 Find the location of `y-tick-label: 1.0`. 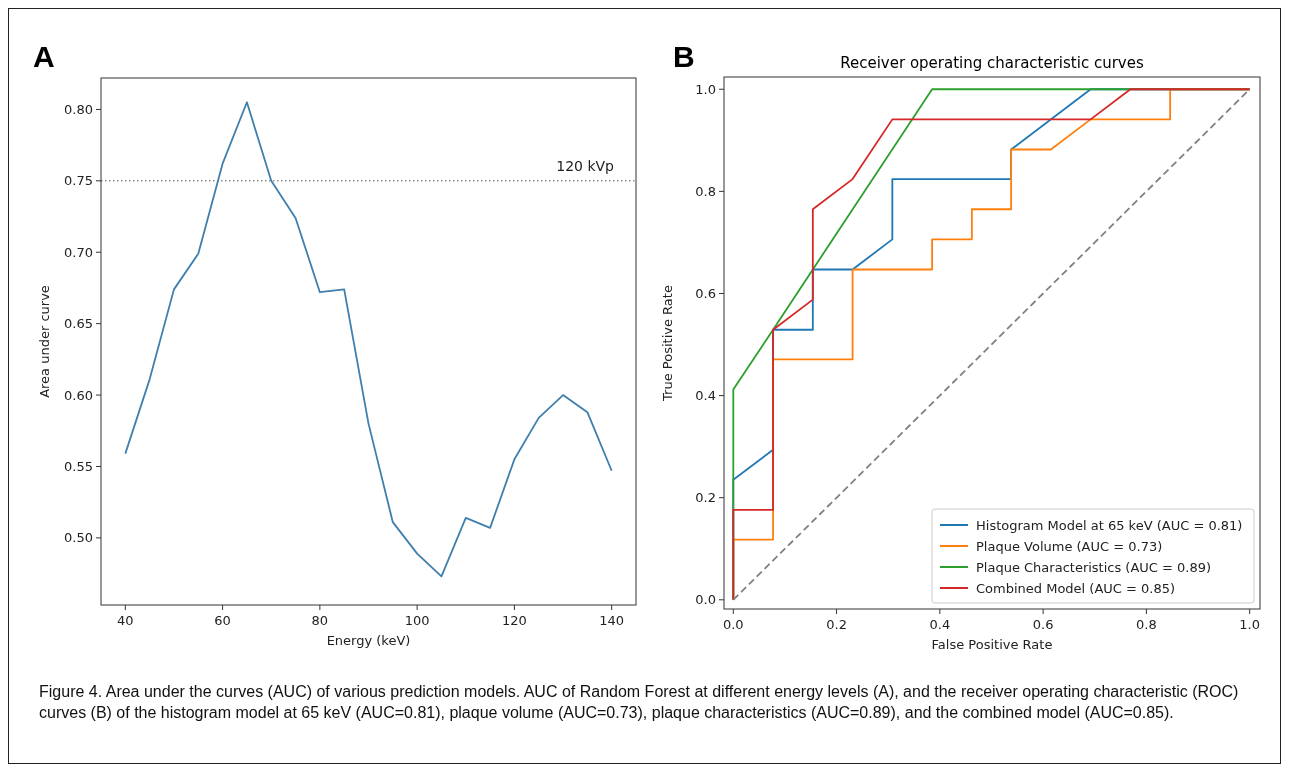

y-tick-label: 1.0 is located at coordinates (705, 89).